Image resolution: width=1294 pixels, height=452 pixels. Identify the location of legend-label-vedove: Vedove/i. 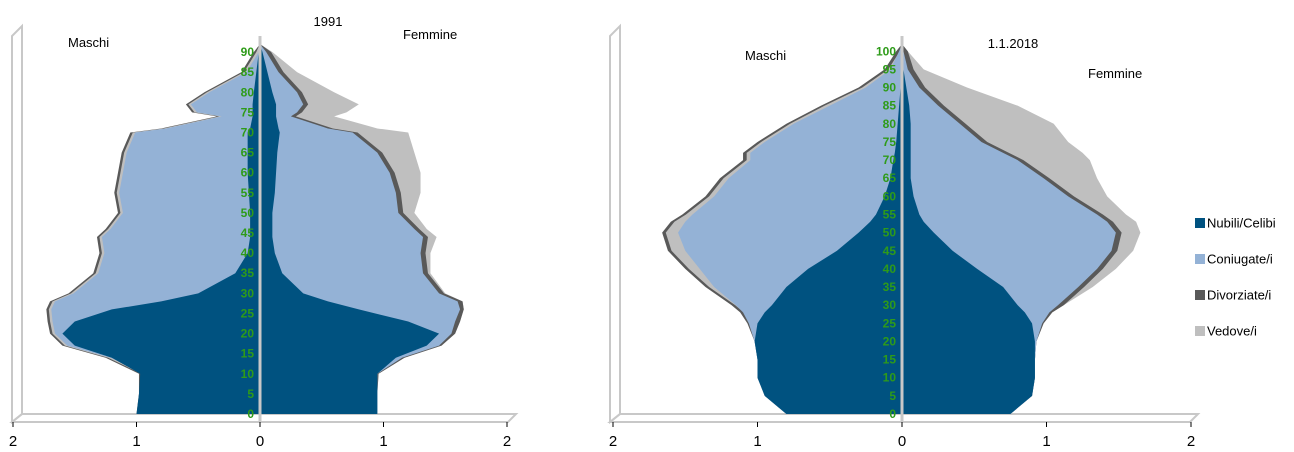
(1232, 331).